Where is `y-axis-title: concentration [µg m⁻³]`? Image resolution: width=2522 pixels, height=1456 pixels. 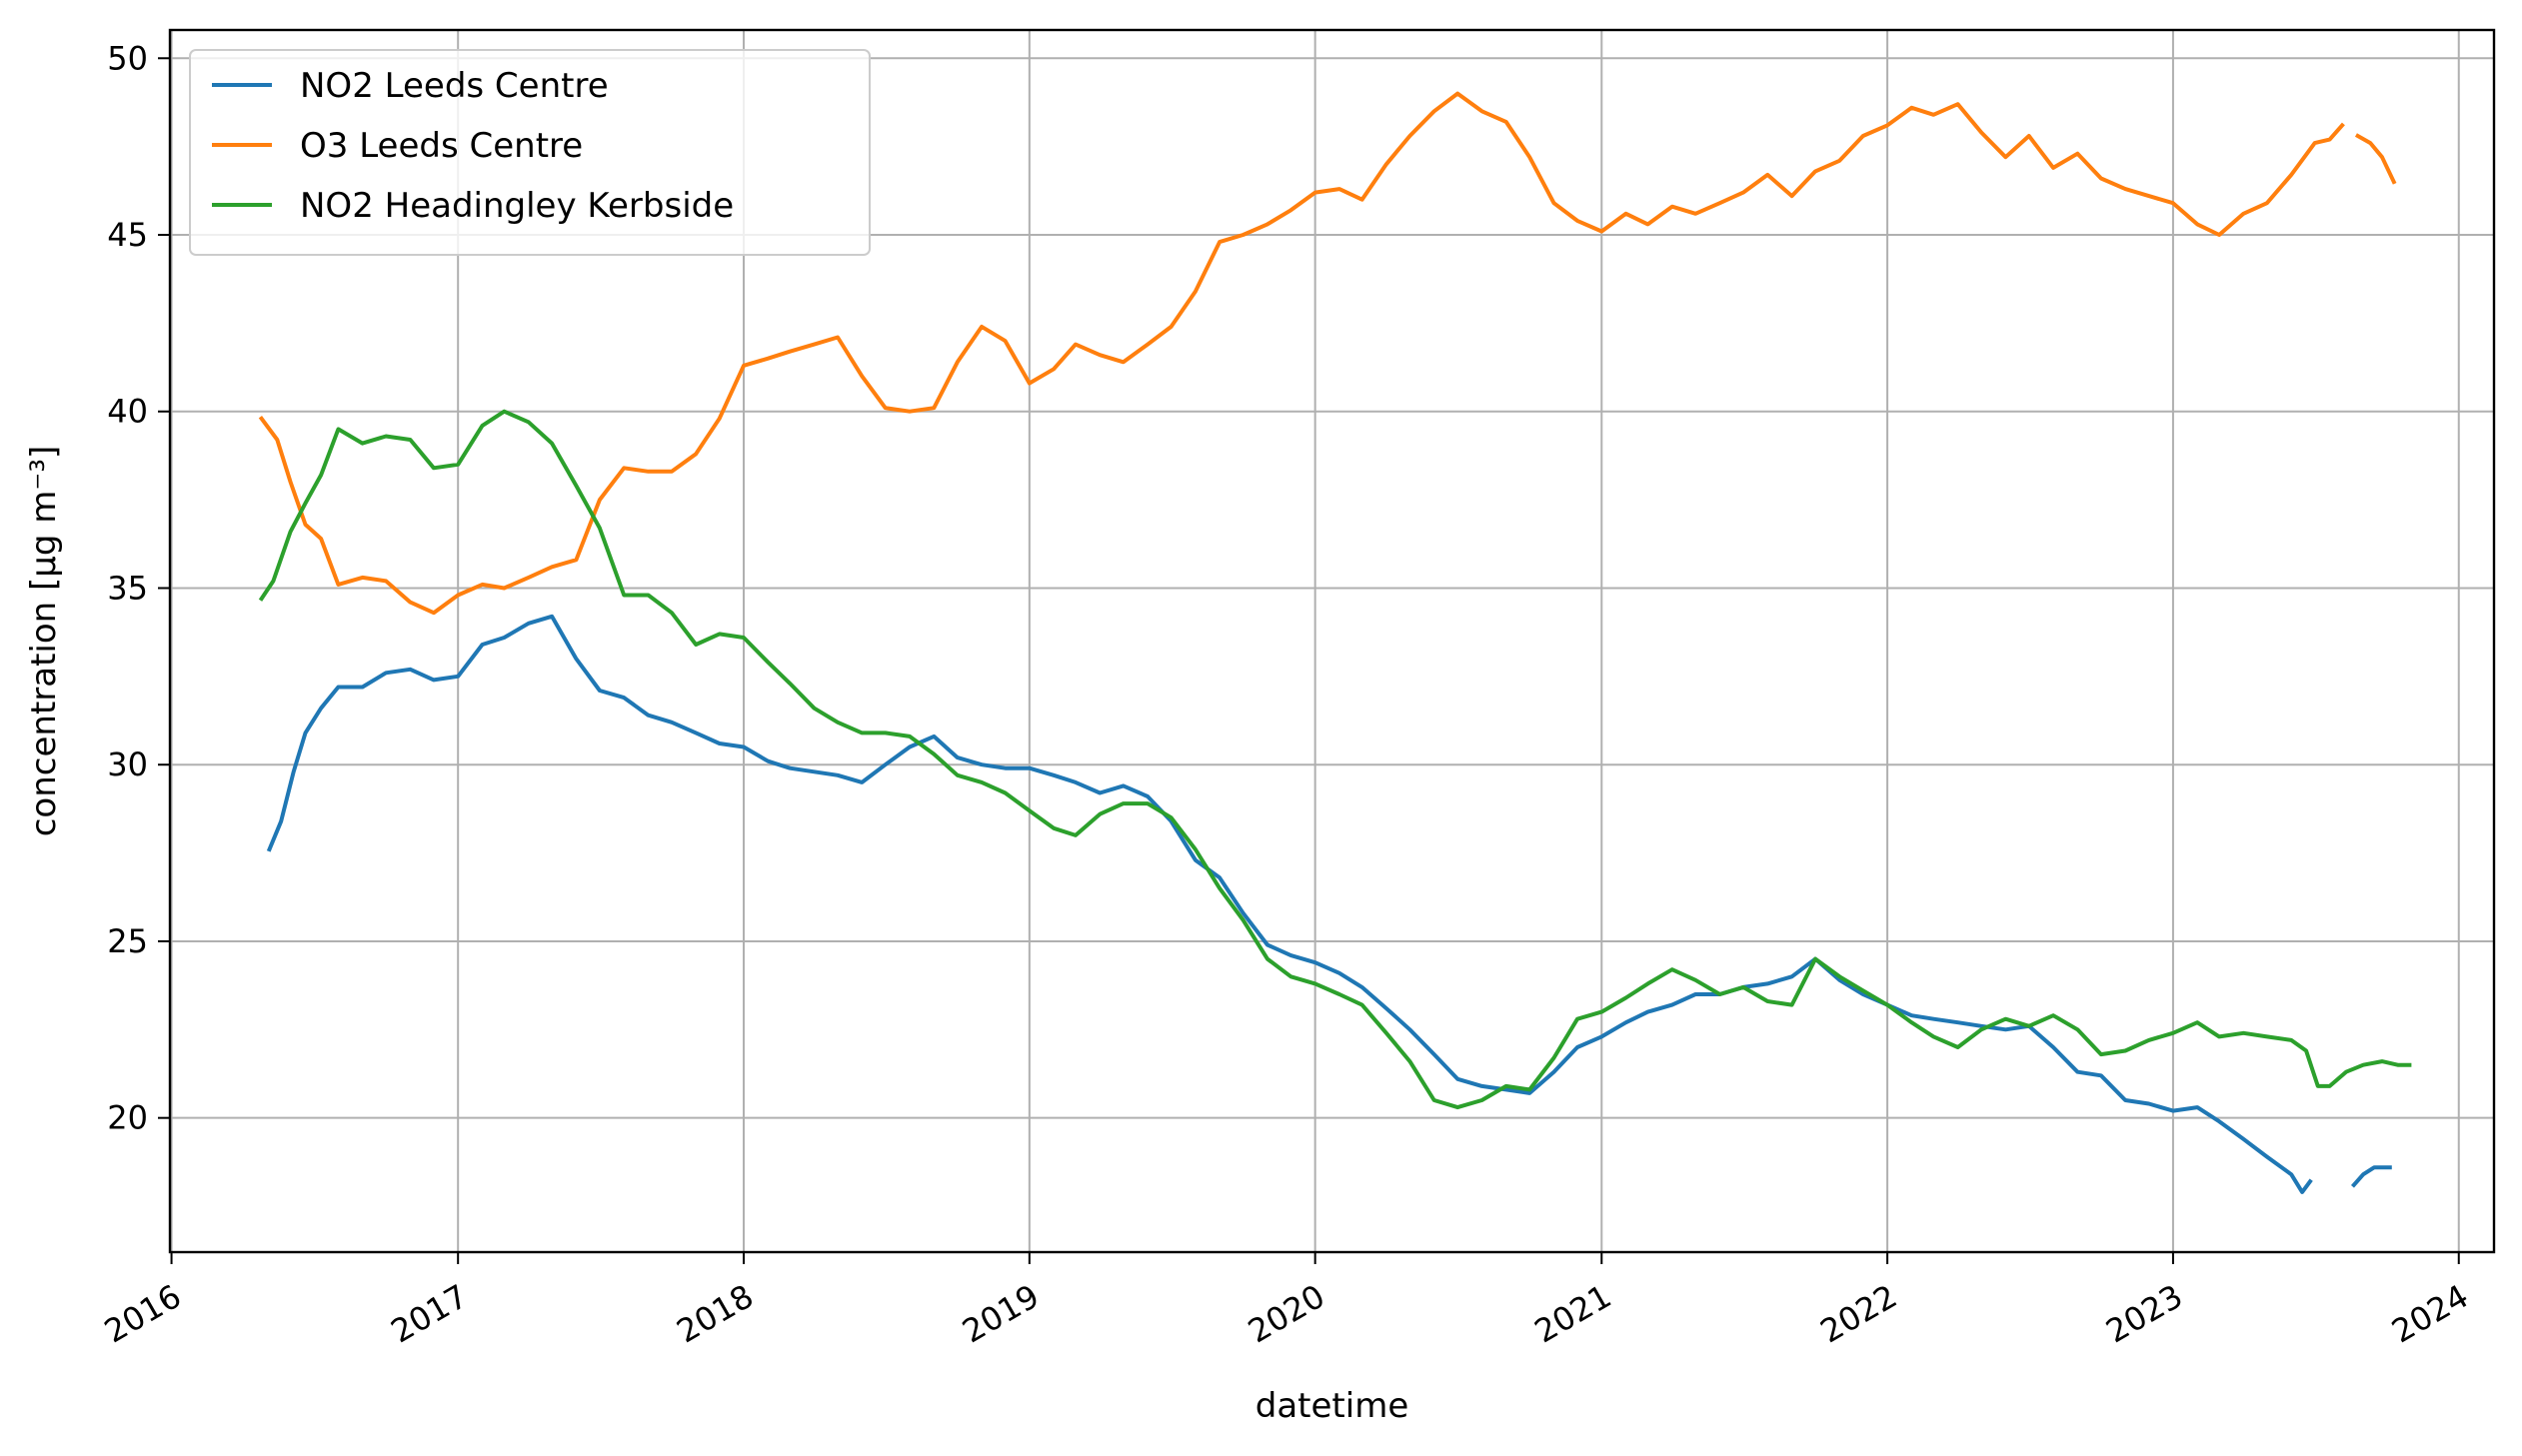
y-axis-title: concentration [µg m⁻³] is located at coordinates (44, 641).